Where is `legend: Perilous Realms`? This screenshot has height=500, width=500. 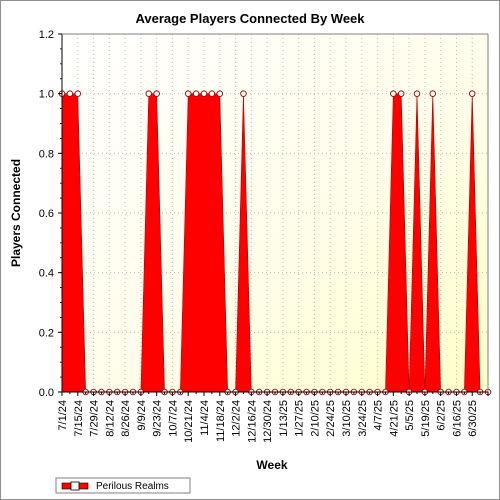 legend: Perilous Realms is located at coordinates (123, 485).